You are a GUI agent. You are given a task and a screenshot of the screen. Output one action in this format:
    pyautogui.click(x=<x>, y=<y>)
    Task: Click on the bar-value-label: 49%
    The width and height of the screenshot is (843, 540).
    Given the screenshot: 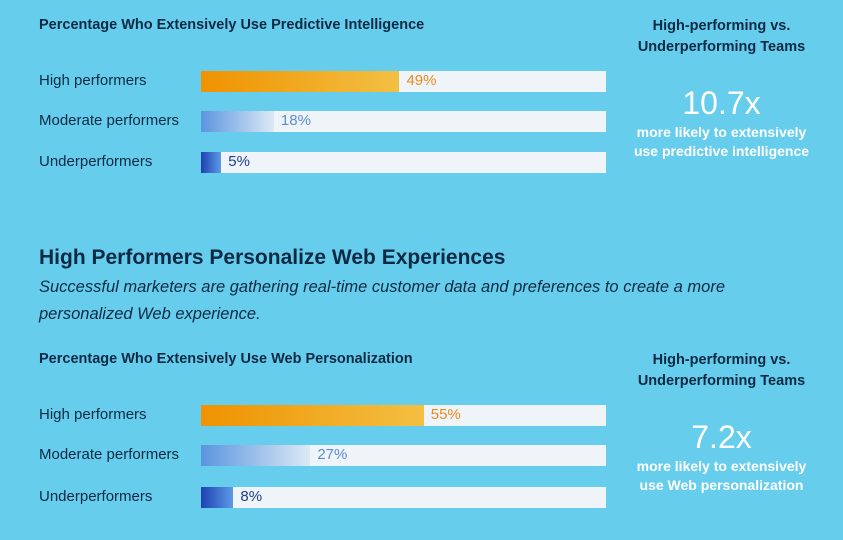 What is the action you would take?
    pyautogui.click(x=421, y=80)
    